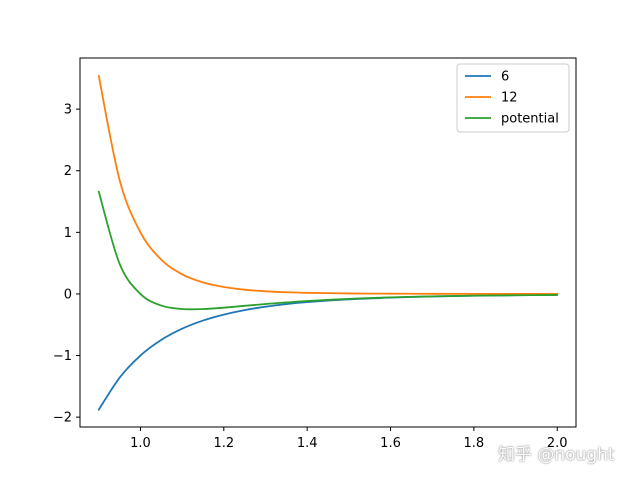  Describe the element at coordinates (390, 443) in the screenshot. I see `x-tick-label: 1.6` at that location.